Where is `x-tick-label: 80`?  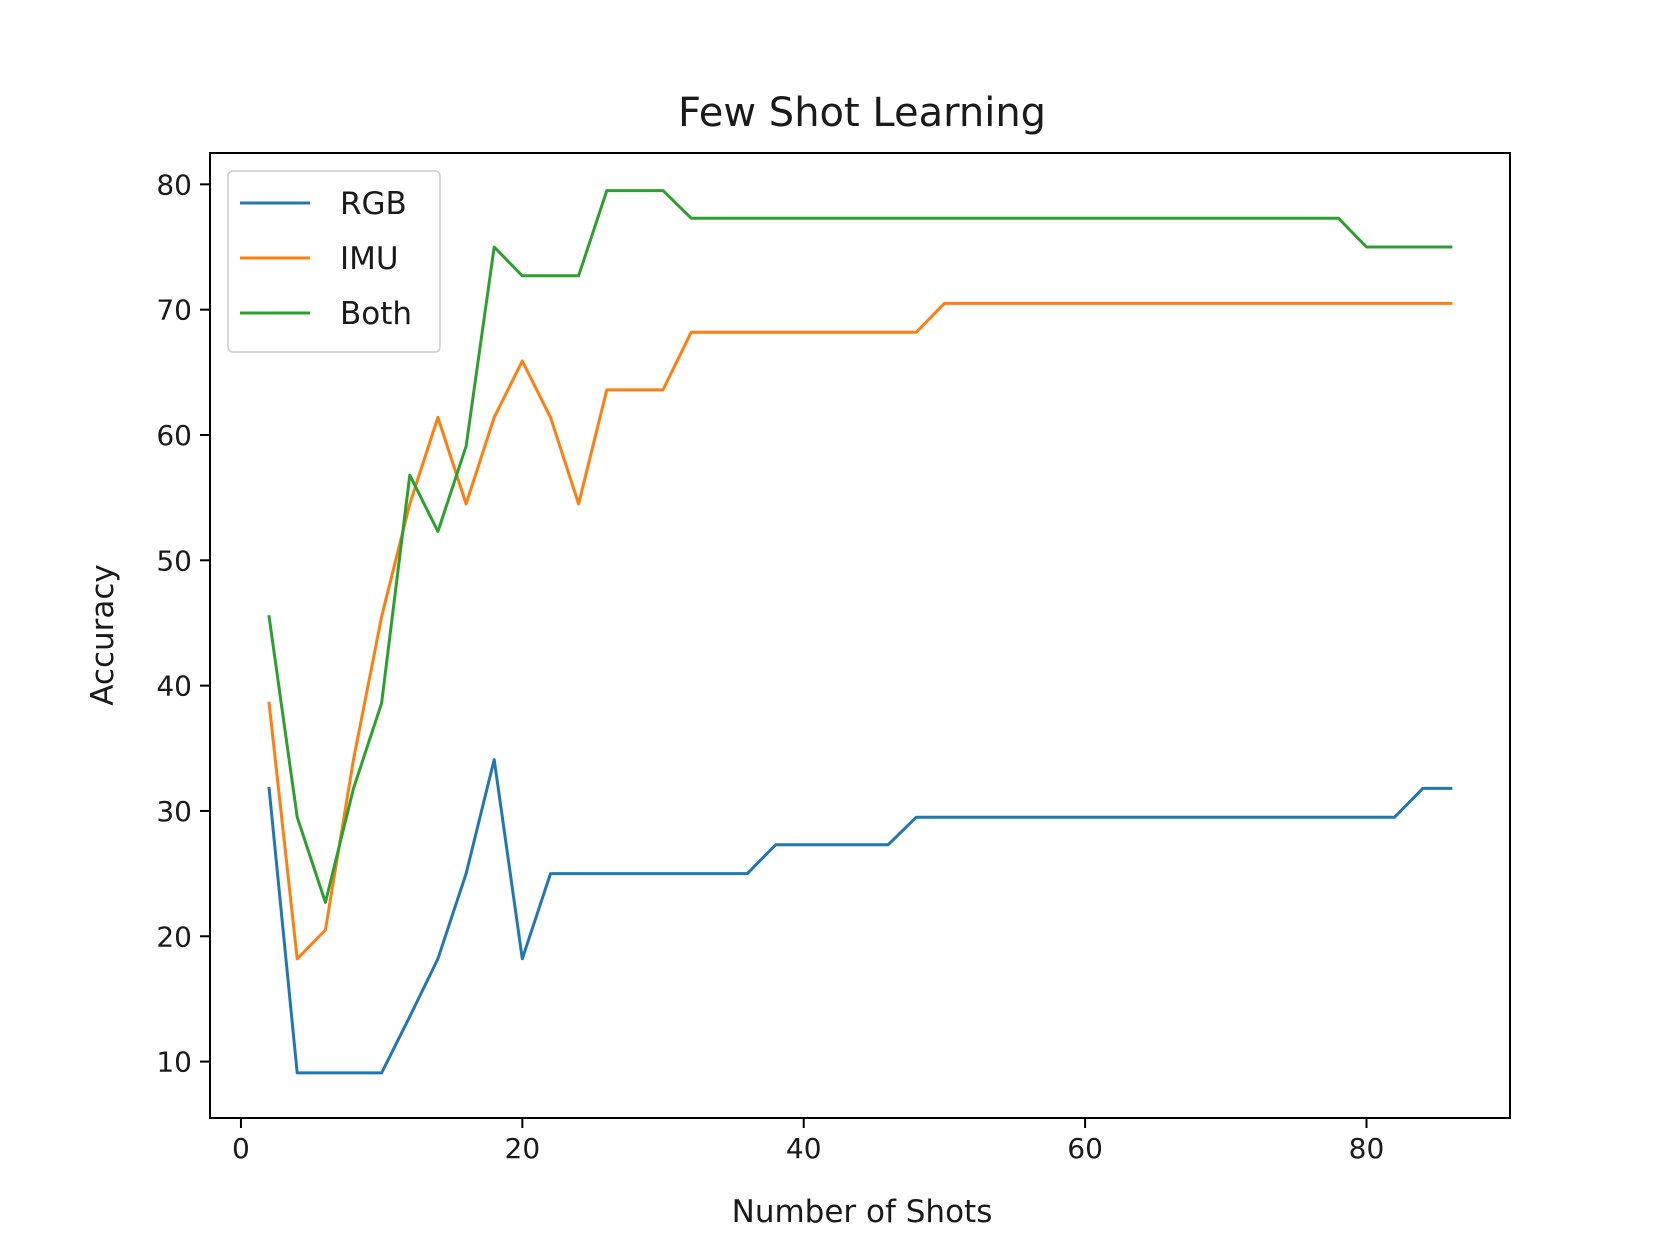
x-tick-label: 80 is located at coordinates (1367, 1148).